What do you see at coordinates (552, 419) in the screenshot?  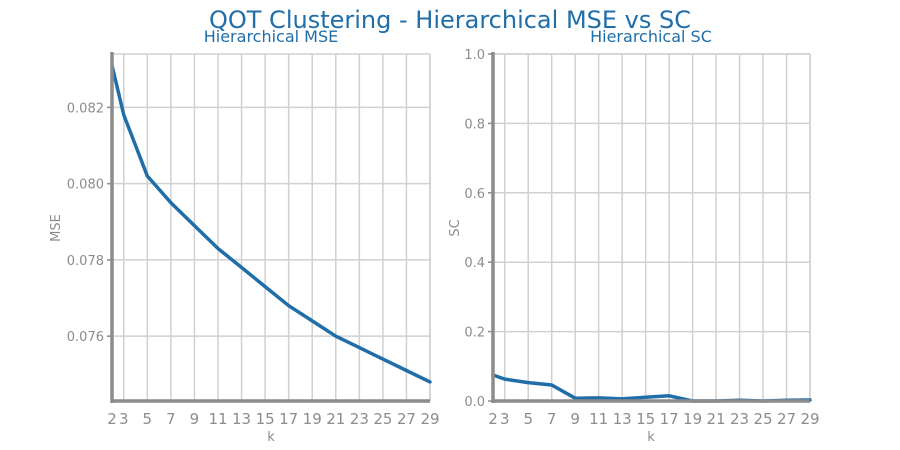 I see `sc-x-tick-label-7: 7` at bounding box center [552, 419].